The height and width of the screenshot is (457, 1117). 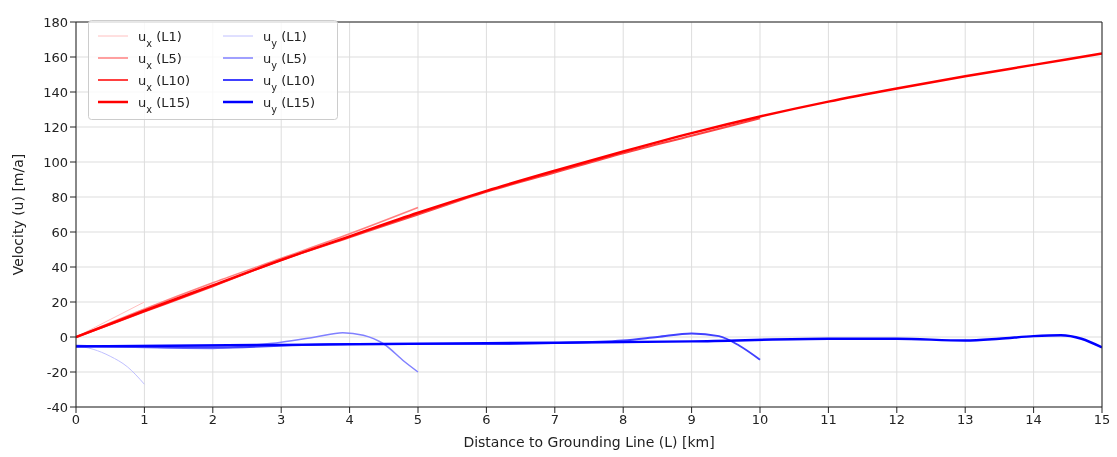 I want to click on y-tick-label: 60, so click(x=59, y=232).